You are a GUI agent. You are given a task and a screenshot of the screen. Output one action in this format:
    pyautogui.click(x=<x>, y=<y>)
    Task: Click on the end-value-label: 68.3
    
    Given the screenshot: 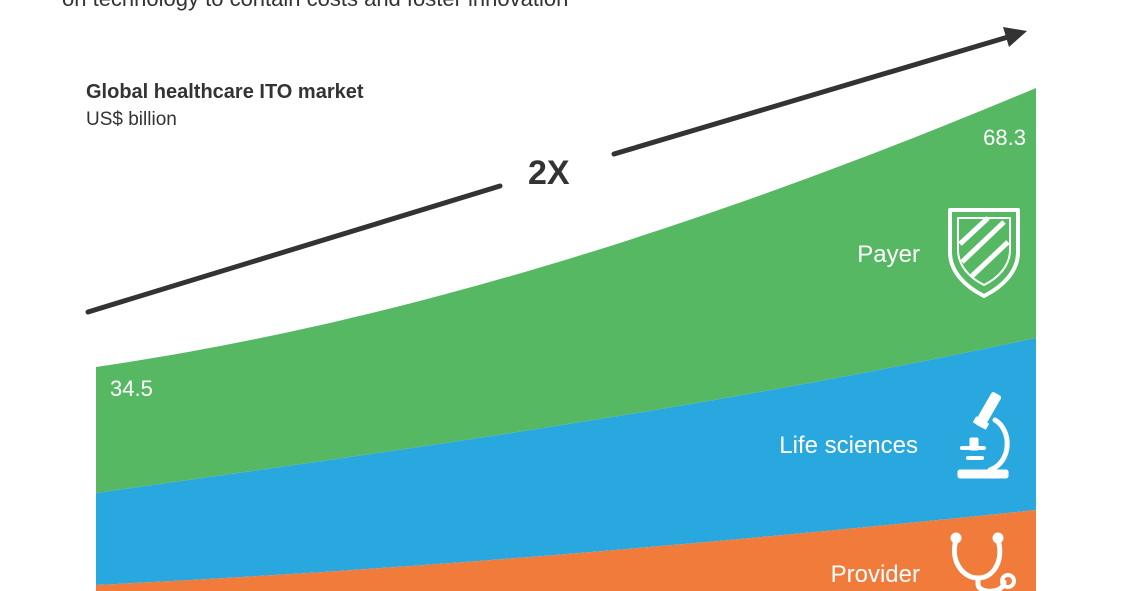 What is the action you would take?
    pyautogui.click(x=1004, y=137)
    